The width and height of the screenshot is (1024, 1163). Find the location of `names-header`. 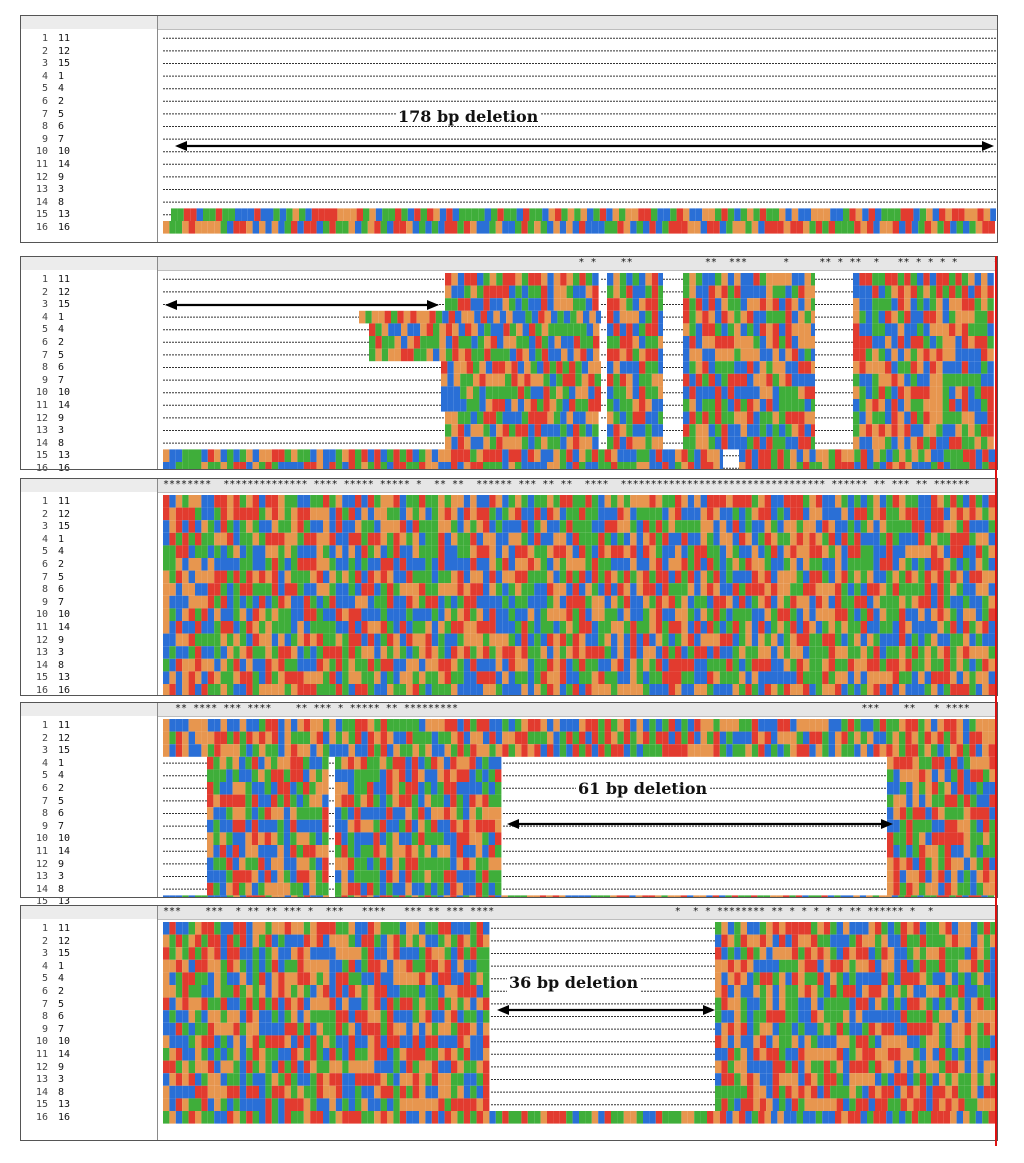

names-header is located at coordinates (89, 22).